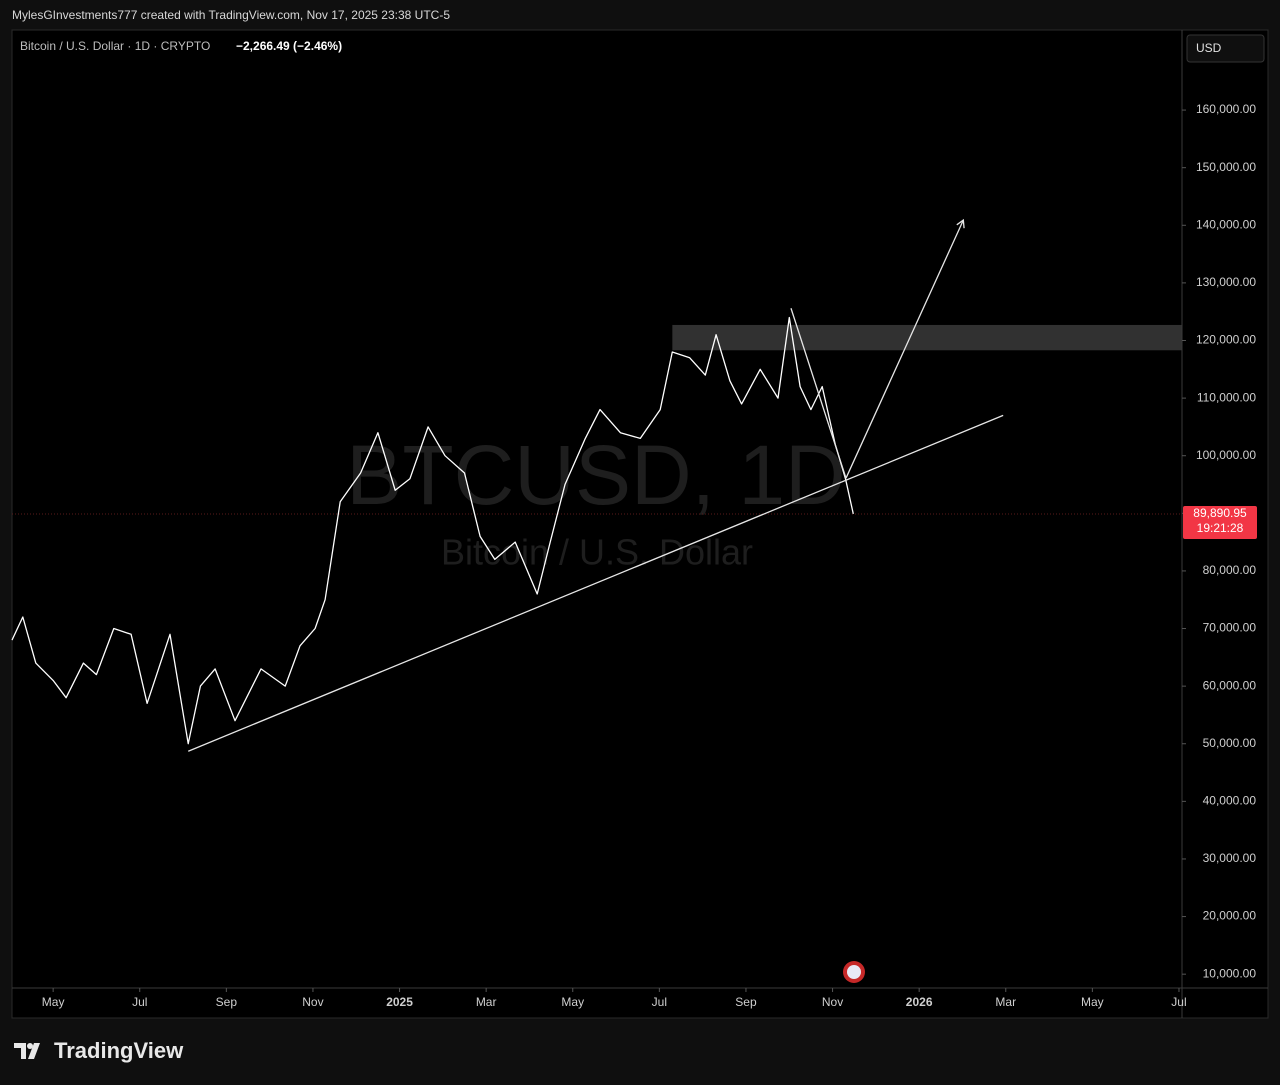  Describe the element at coordinates (1226, 224) in the screenshot. I see `y-tick-label: 140,000.00` at that location.